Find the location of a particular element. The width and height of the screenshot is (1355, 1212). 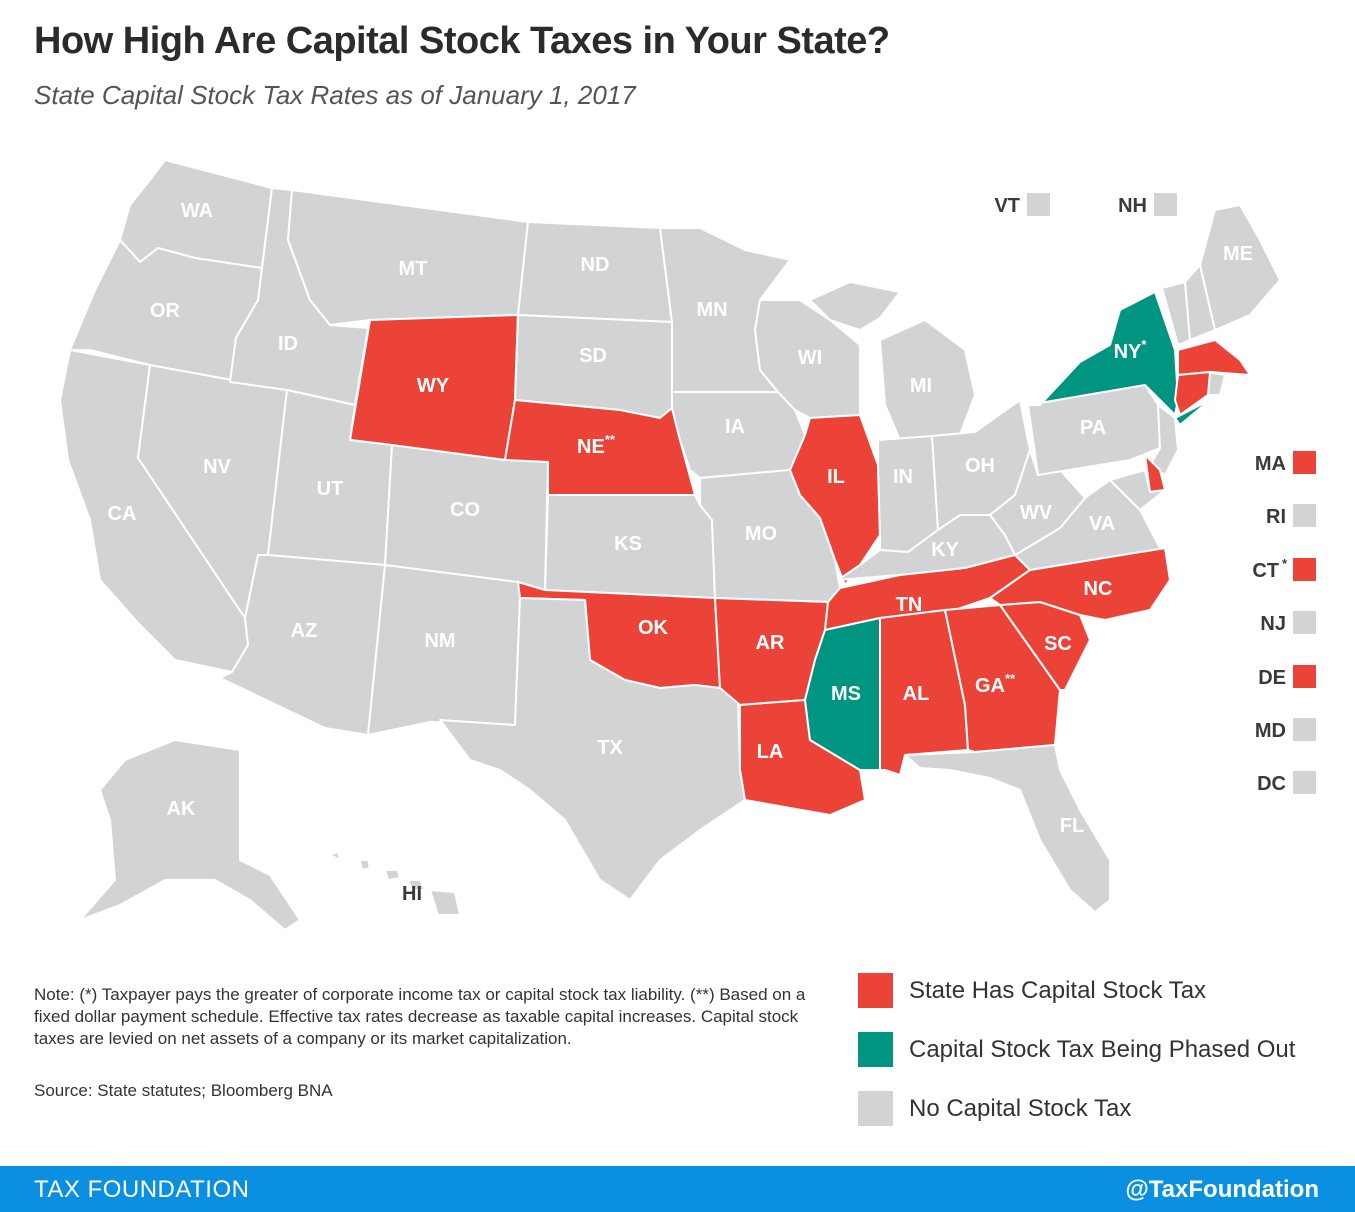

small-state-label-ct: CT is located at coordinates (1265, 571).